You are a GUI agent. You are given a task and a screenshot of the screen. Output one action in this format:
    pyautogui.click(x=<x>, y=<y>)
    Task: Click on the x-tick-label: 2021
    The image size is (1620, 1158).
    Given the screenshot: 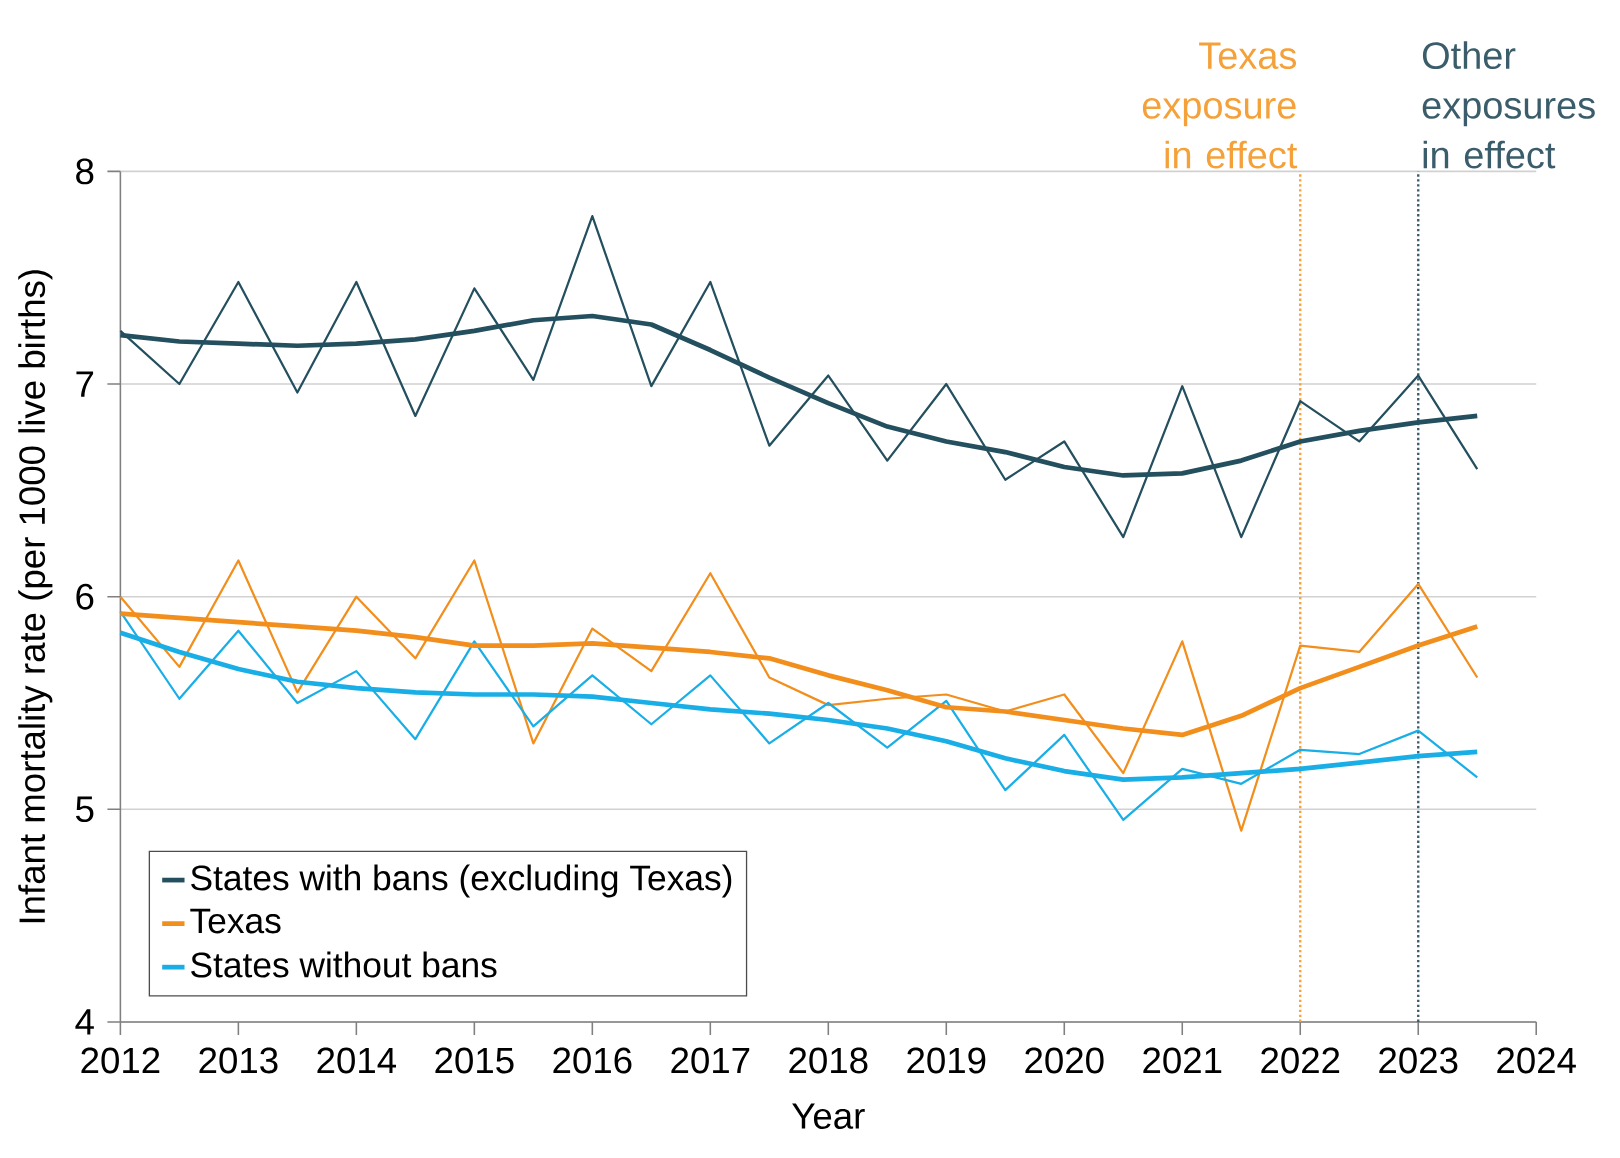 What is the action you would take?
    pyautogui.click(x=1182, y=1060)
    